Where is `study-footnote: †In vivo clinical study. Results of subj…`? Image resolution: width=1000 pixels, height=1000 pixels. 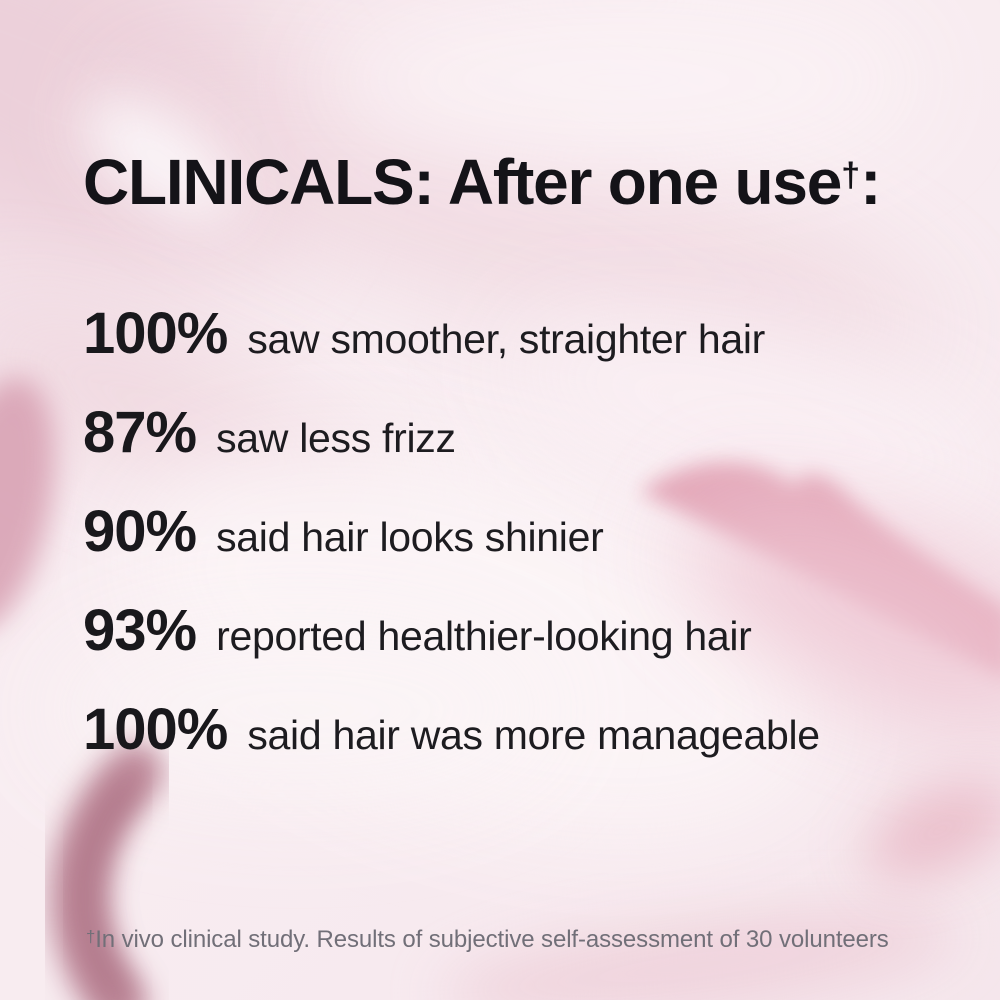 study-footnote: †In vivo clinical study. Results of subj… is located at coordinates (487, 940).